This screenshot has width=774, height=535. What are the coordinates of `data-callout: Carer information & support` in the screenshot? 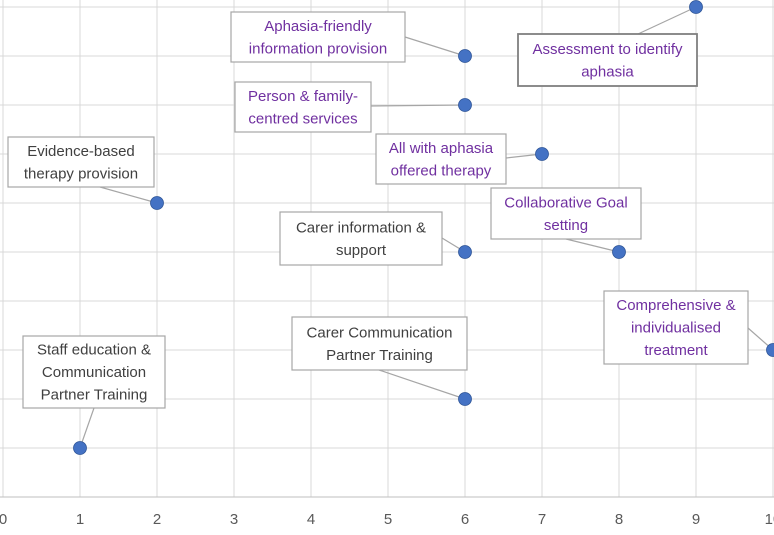 It's located at (361, 238).